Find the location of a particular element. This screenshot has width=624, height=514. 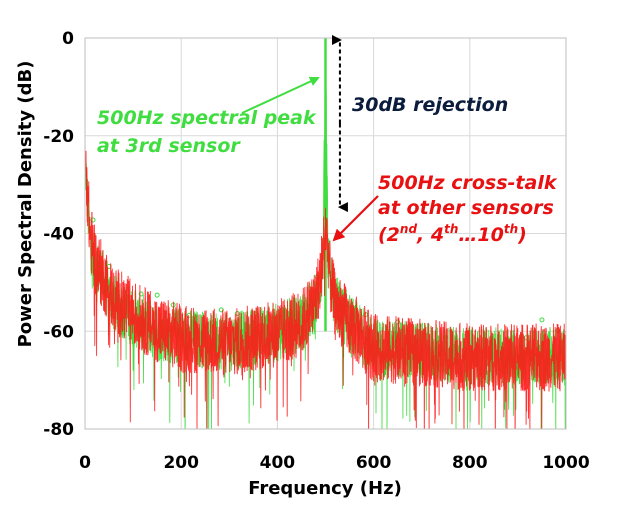

y-tick-labels: 0 -20 -40 -60 -80 is located at coordinates (58, 234).